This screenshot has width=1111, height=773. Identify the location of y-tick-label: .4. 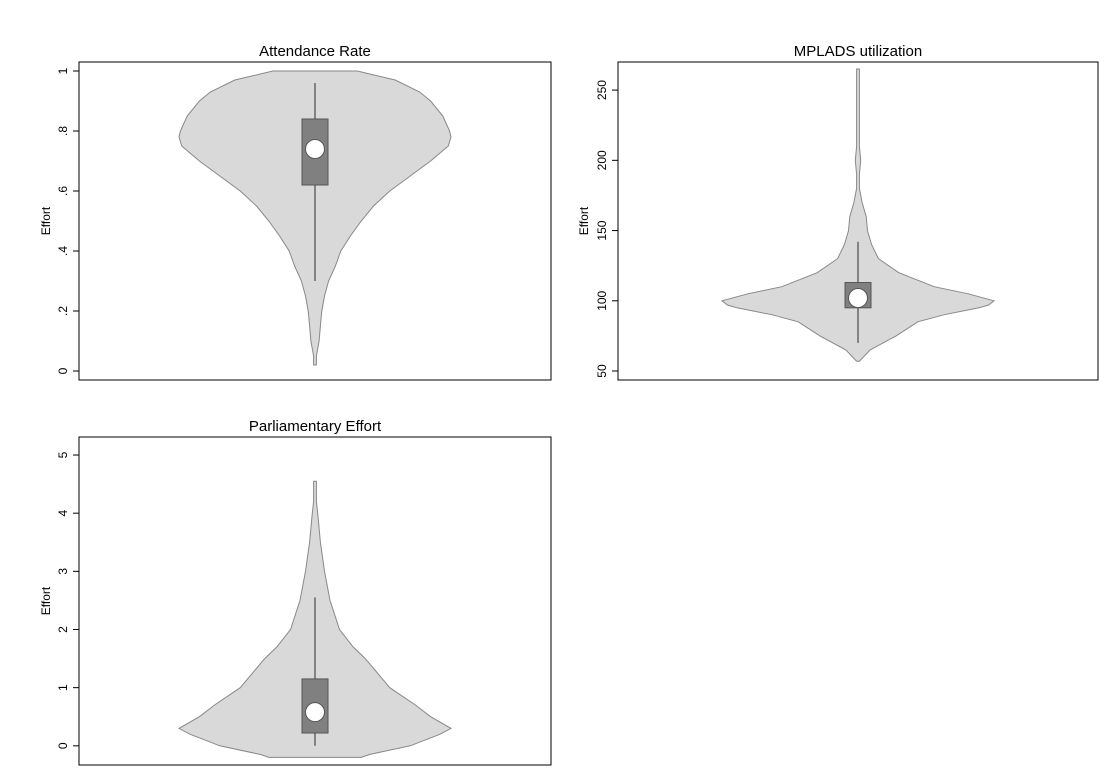
(63, 251).